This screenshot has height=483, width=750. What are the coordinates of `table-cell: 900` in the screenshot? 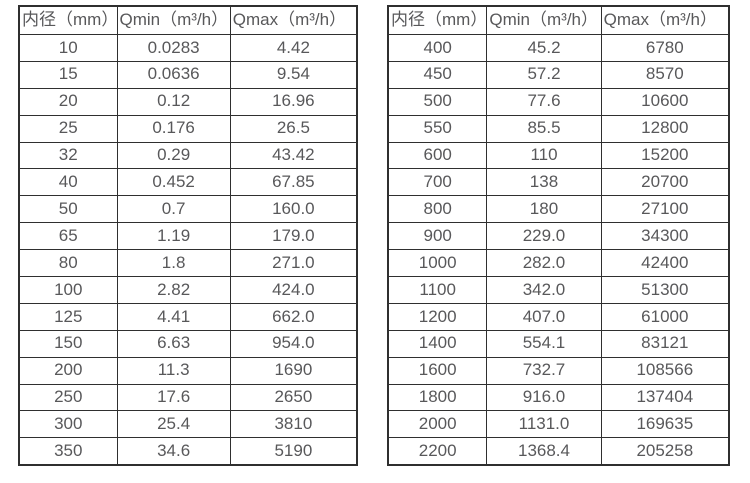 It's located at (437, 236).